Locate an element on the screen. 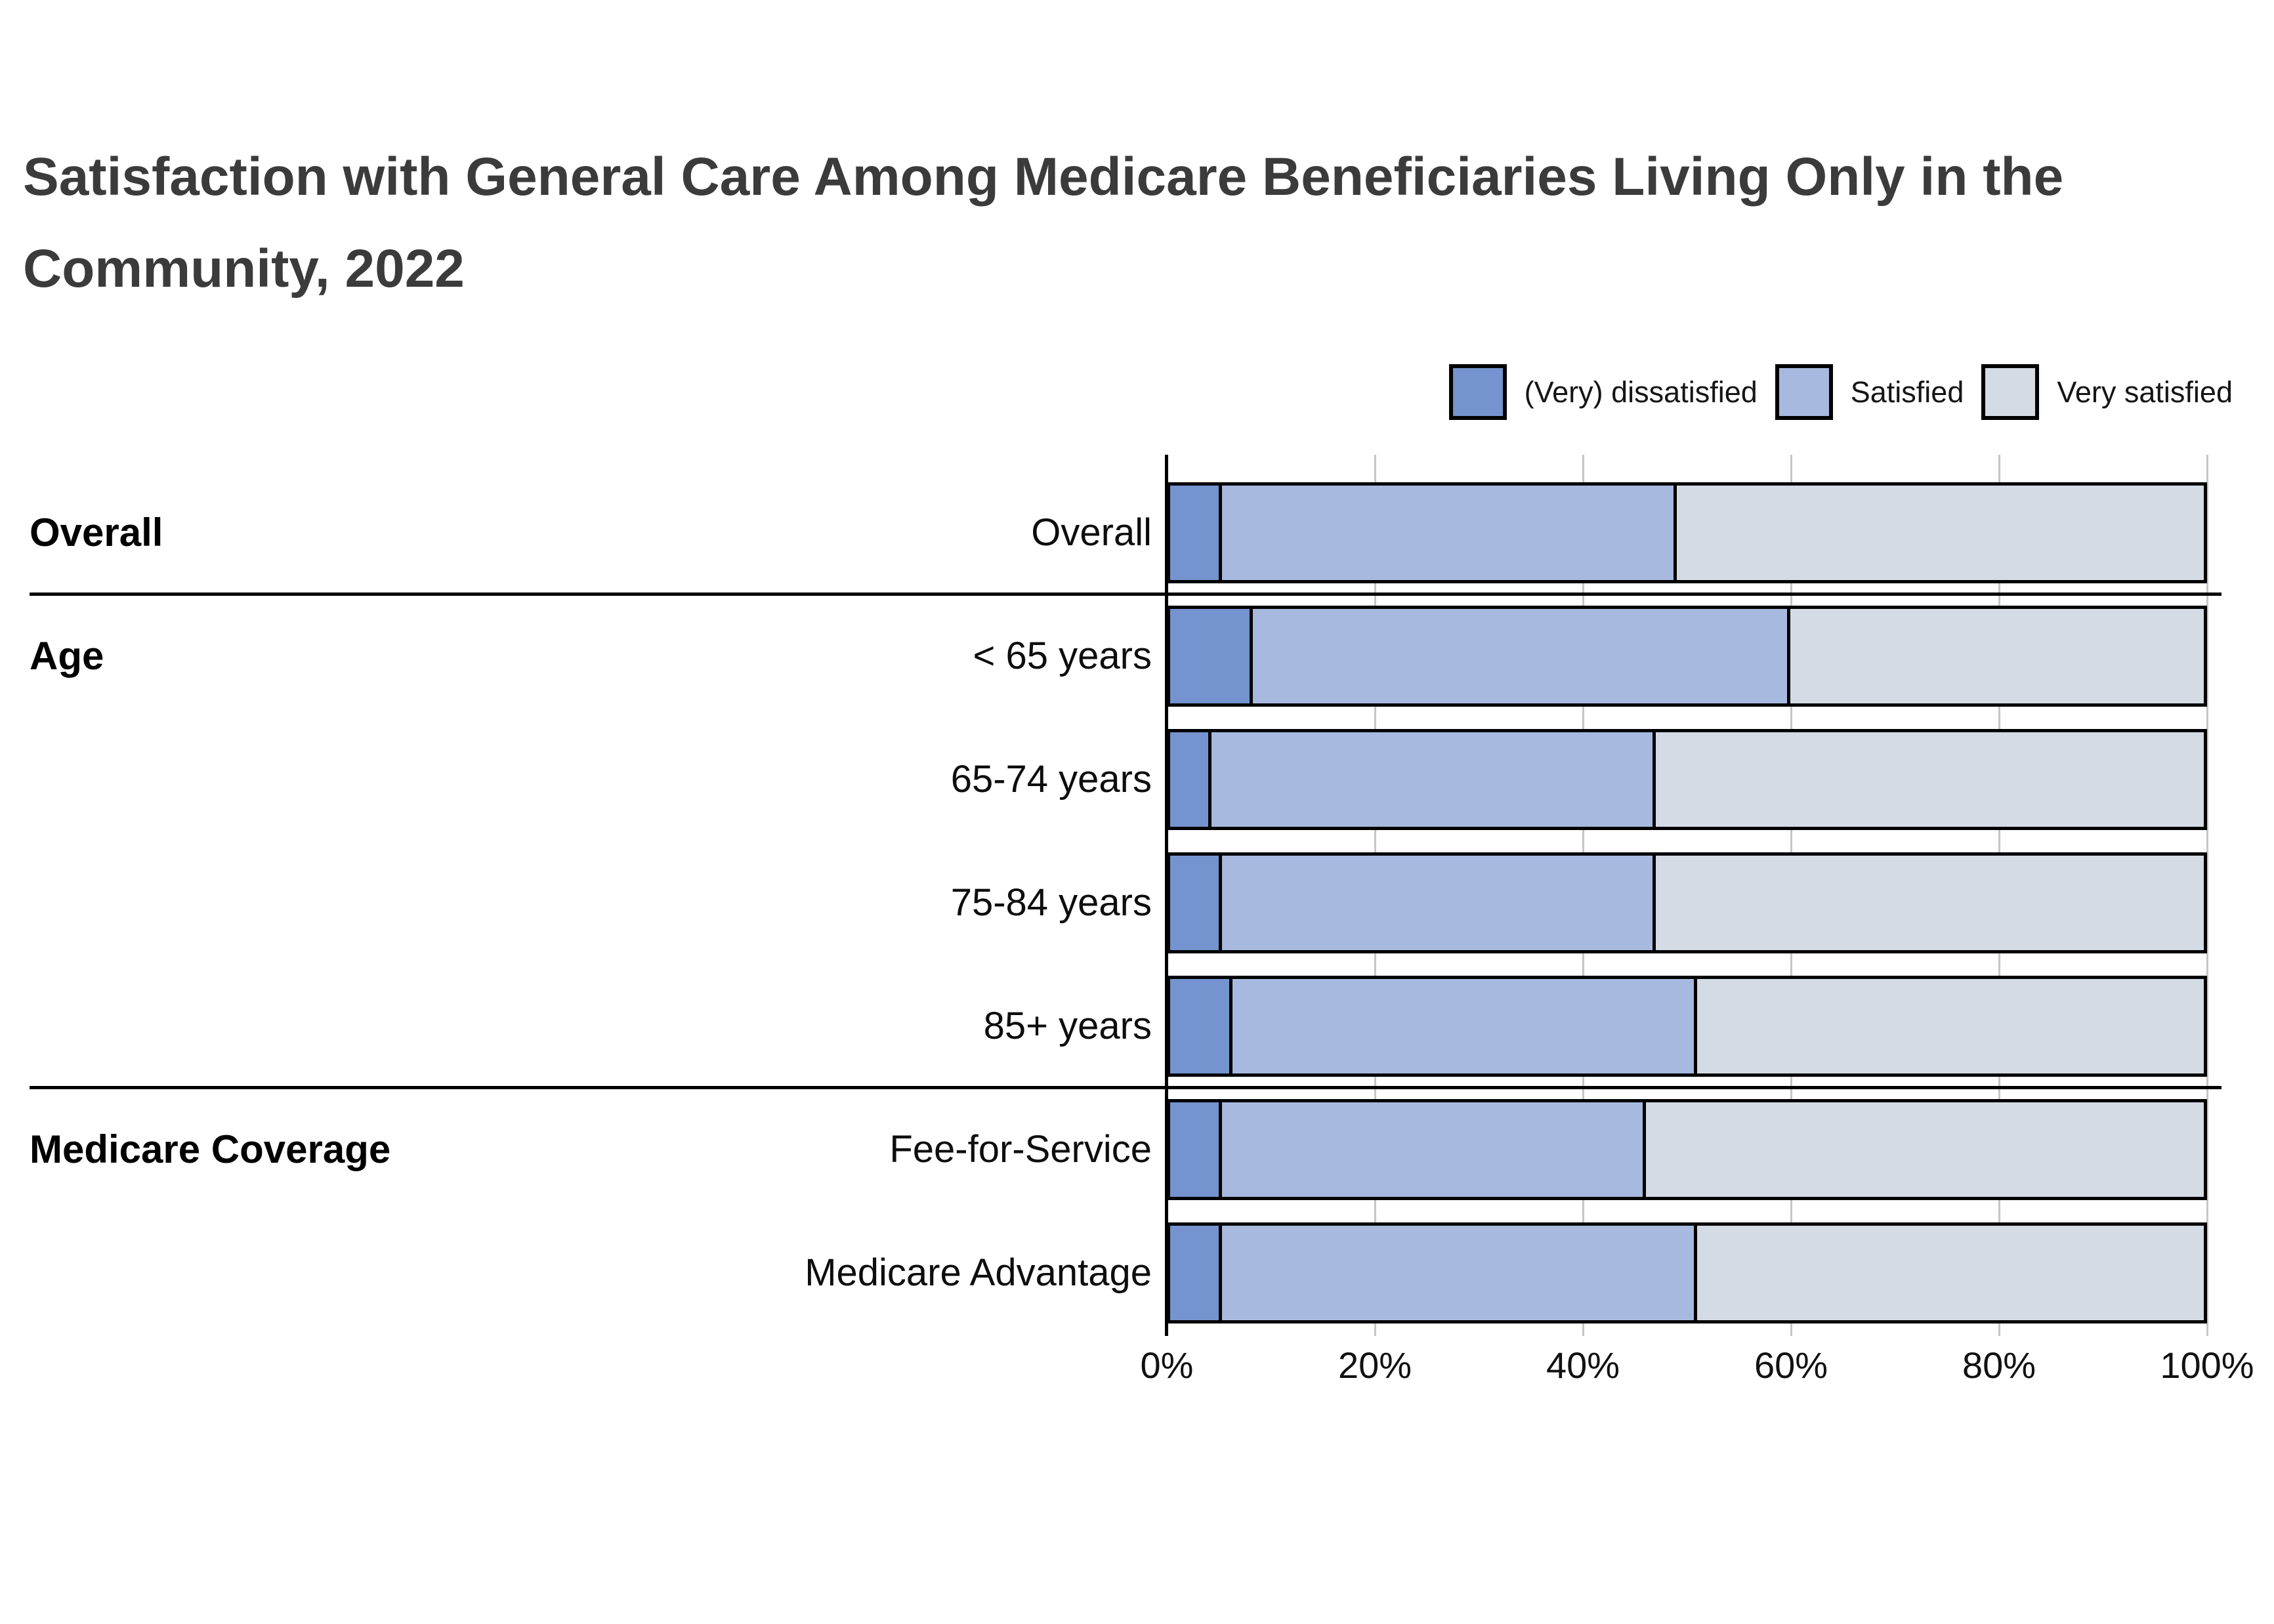 The image size is (2274, 1624). legend-label-very-satisfied: Very satisfied is located at coordinates (2145, 392).